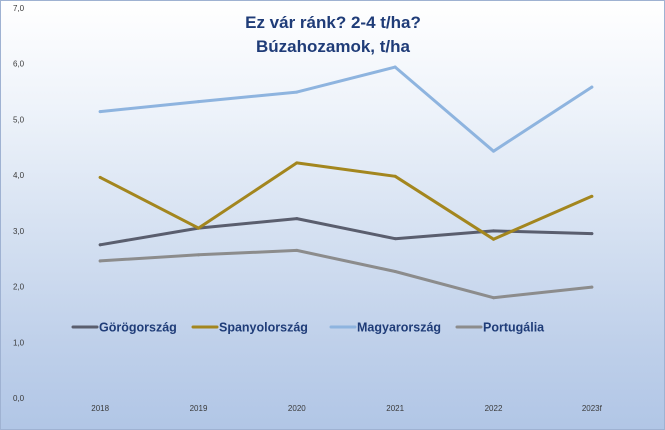  I want to click on x-tick-label: 2019, so click(199, 408).